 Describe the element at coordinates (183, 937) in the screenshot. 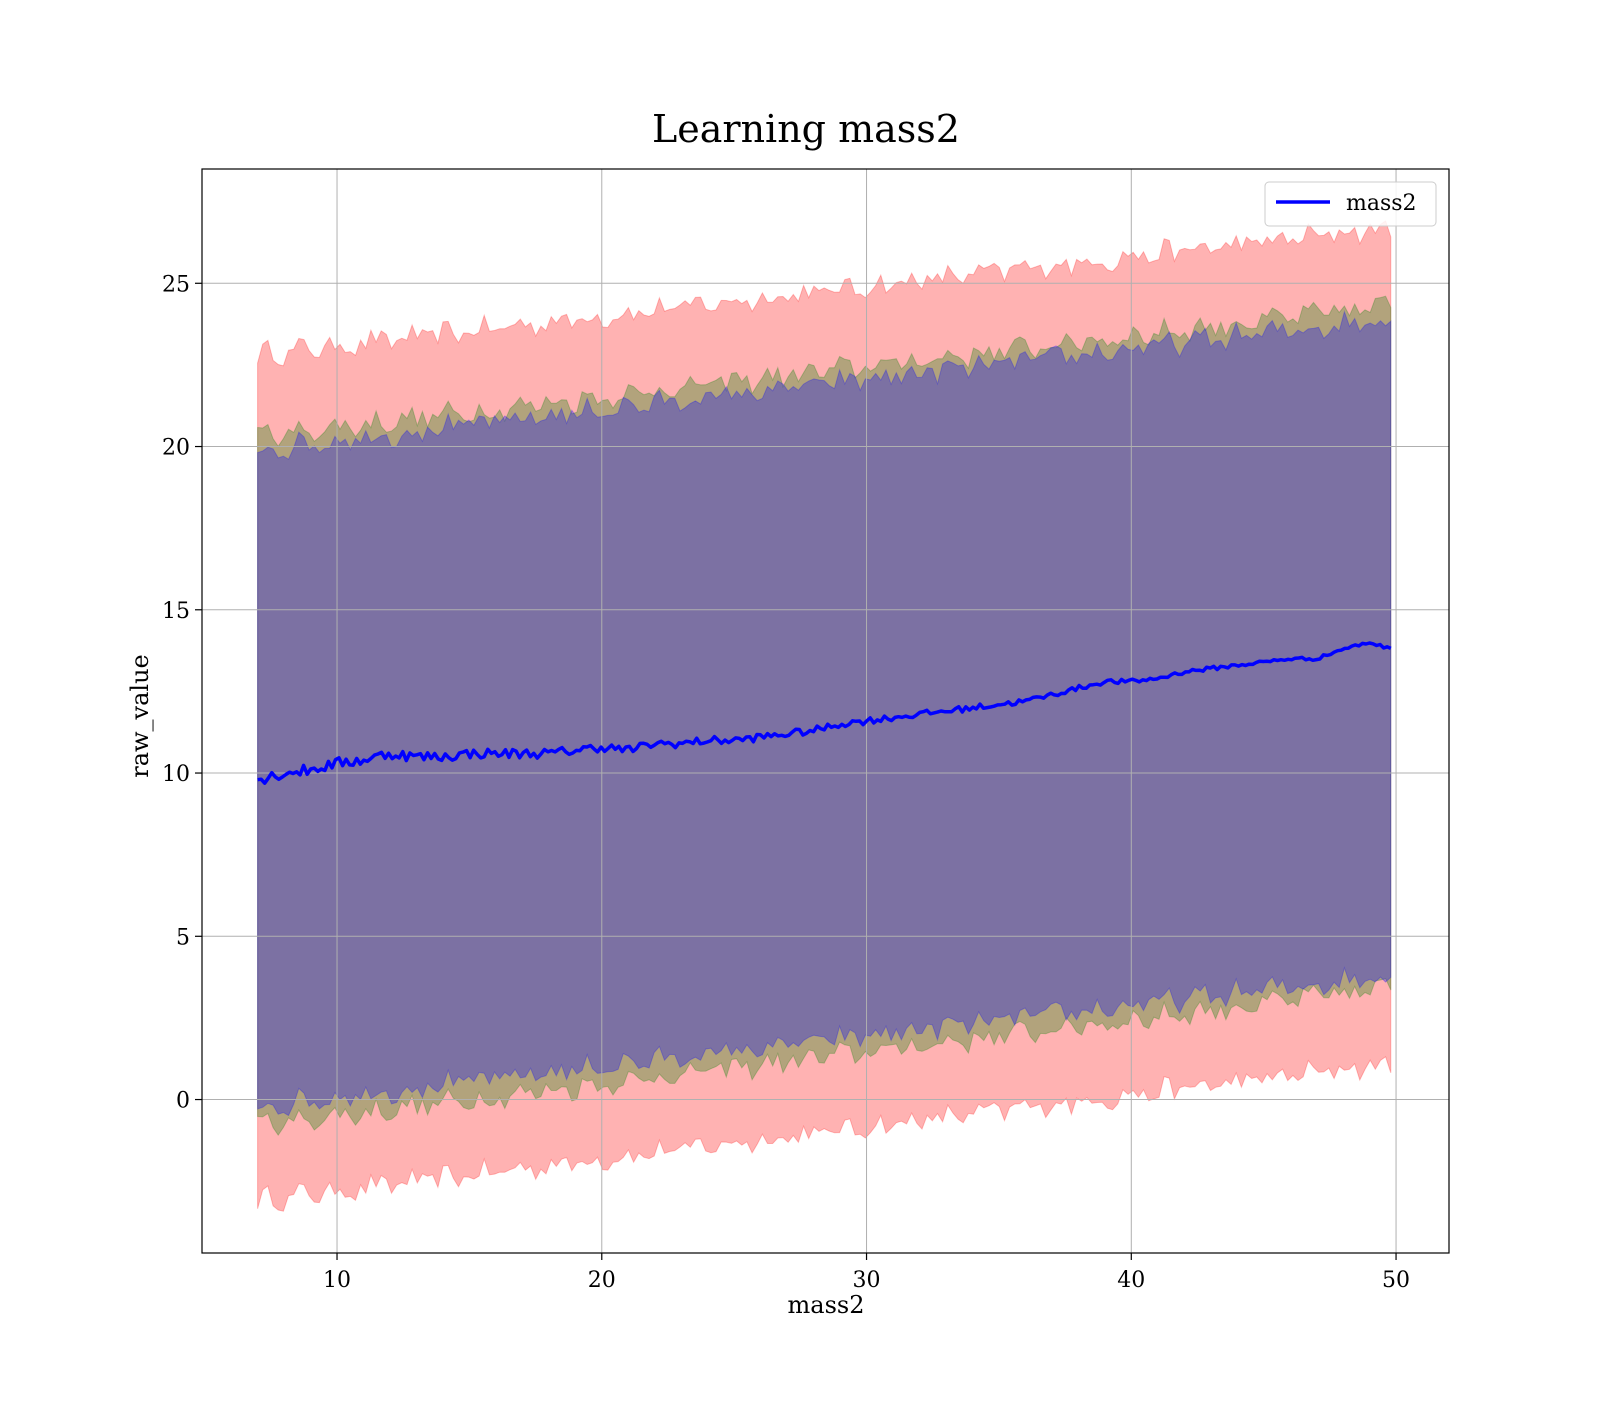

I see `y-tick-label: 5` at that location.